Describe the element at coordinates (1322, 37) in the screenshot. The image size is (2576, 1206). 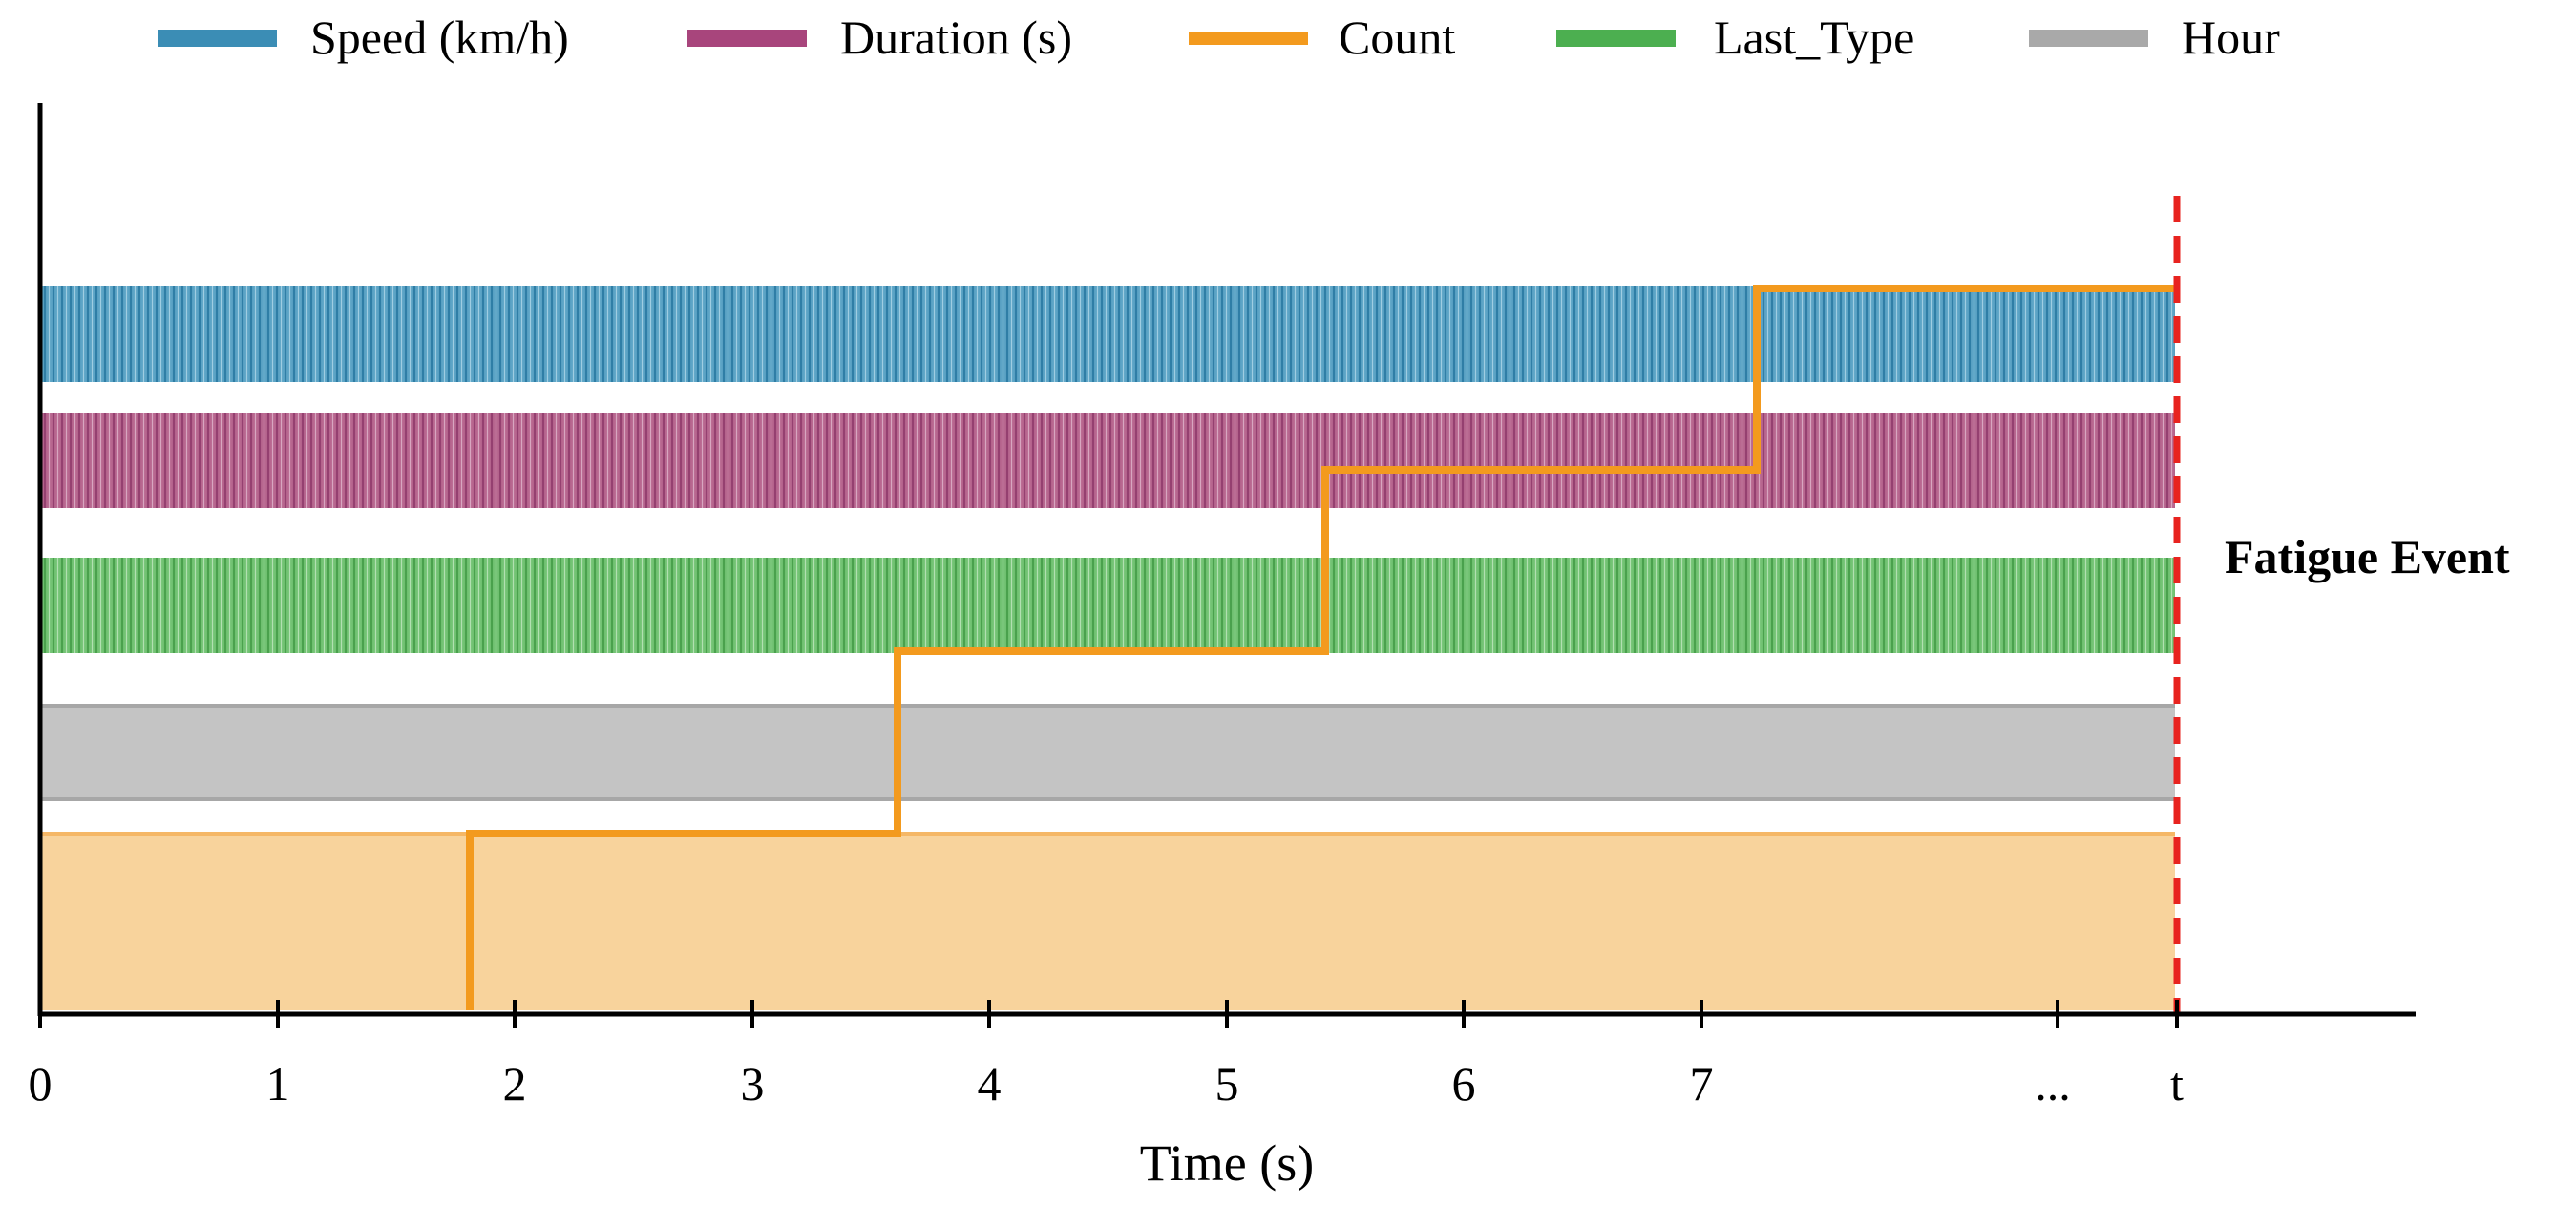
I see `legend-item-count: Count` at that location.